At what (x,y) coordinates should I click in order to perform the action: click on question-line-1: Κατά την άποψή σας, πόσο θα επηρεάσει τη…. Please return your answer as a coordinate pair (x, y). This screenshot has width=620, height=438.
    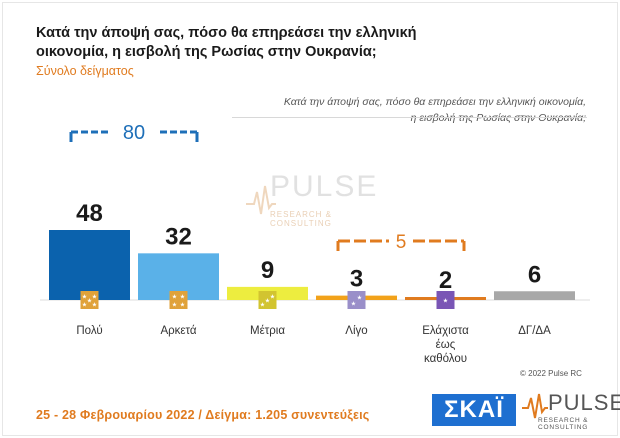
    Looking at the image, I should click on (434, 102).